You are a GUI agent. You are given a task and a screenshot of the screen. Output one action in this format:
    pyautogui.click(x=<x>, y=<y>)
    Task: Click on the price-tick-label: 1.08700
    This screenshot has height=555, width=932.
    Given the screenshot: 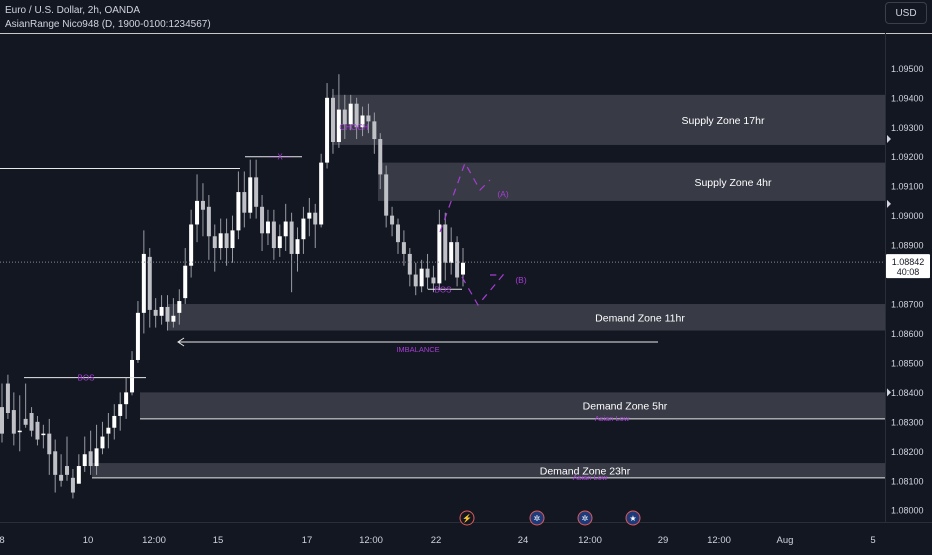 What is the action you would take?
    pyautogui.click(x=907, y=305)
    